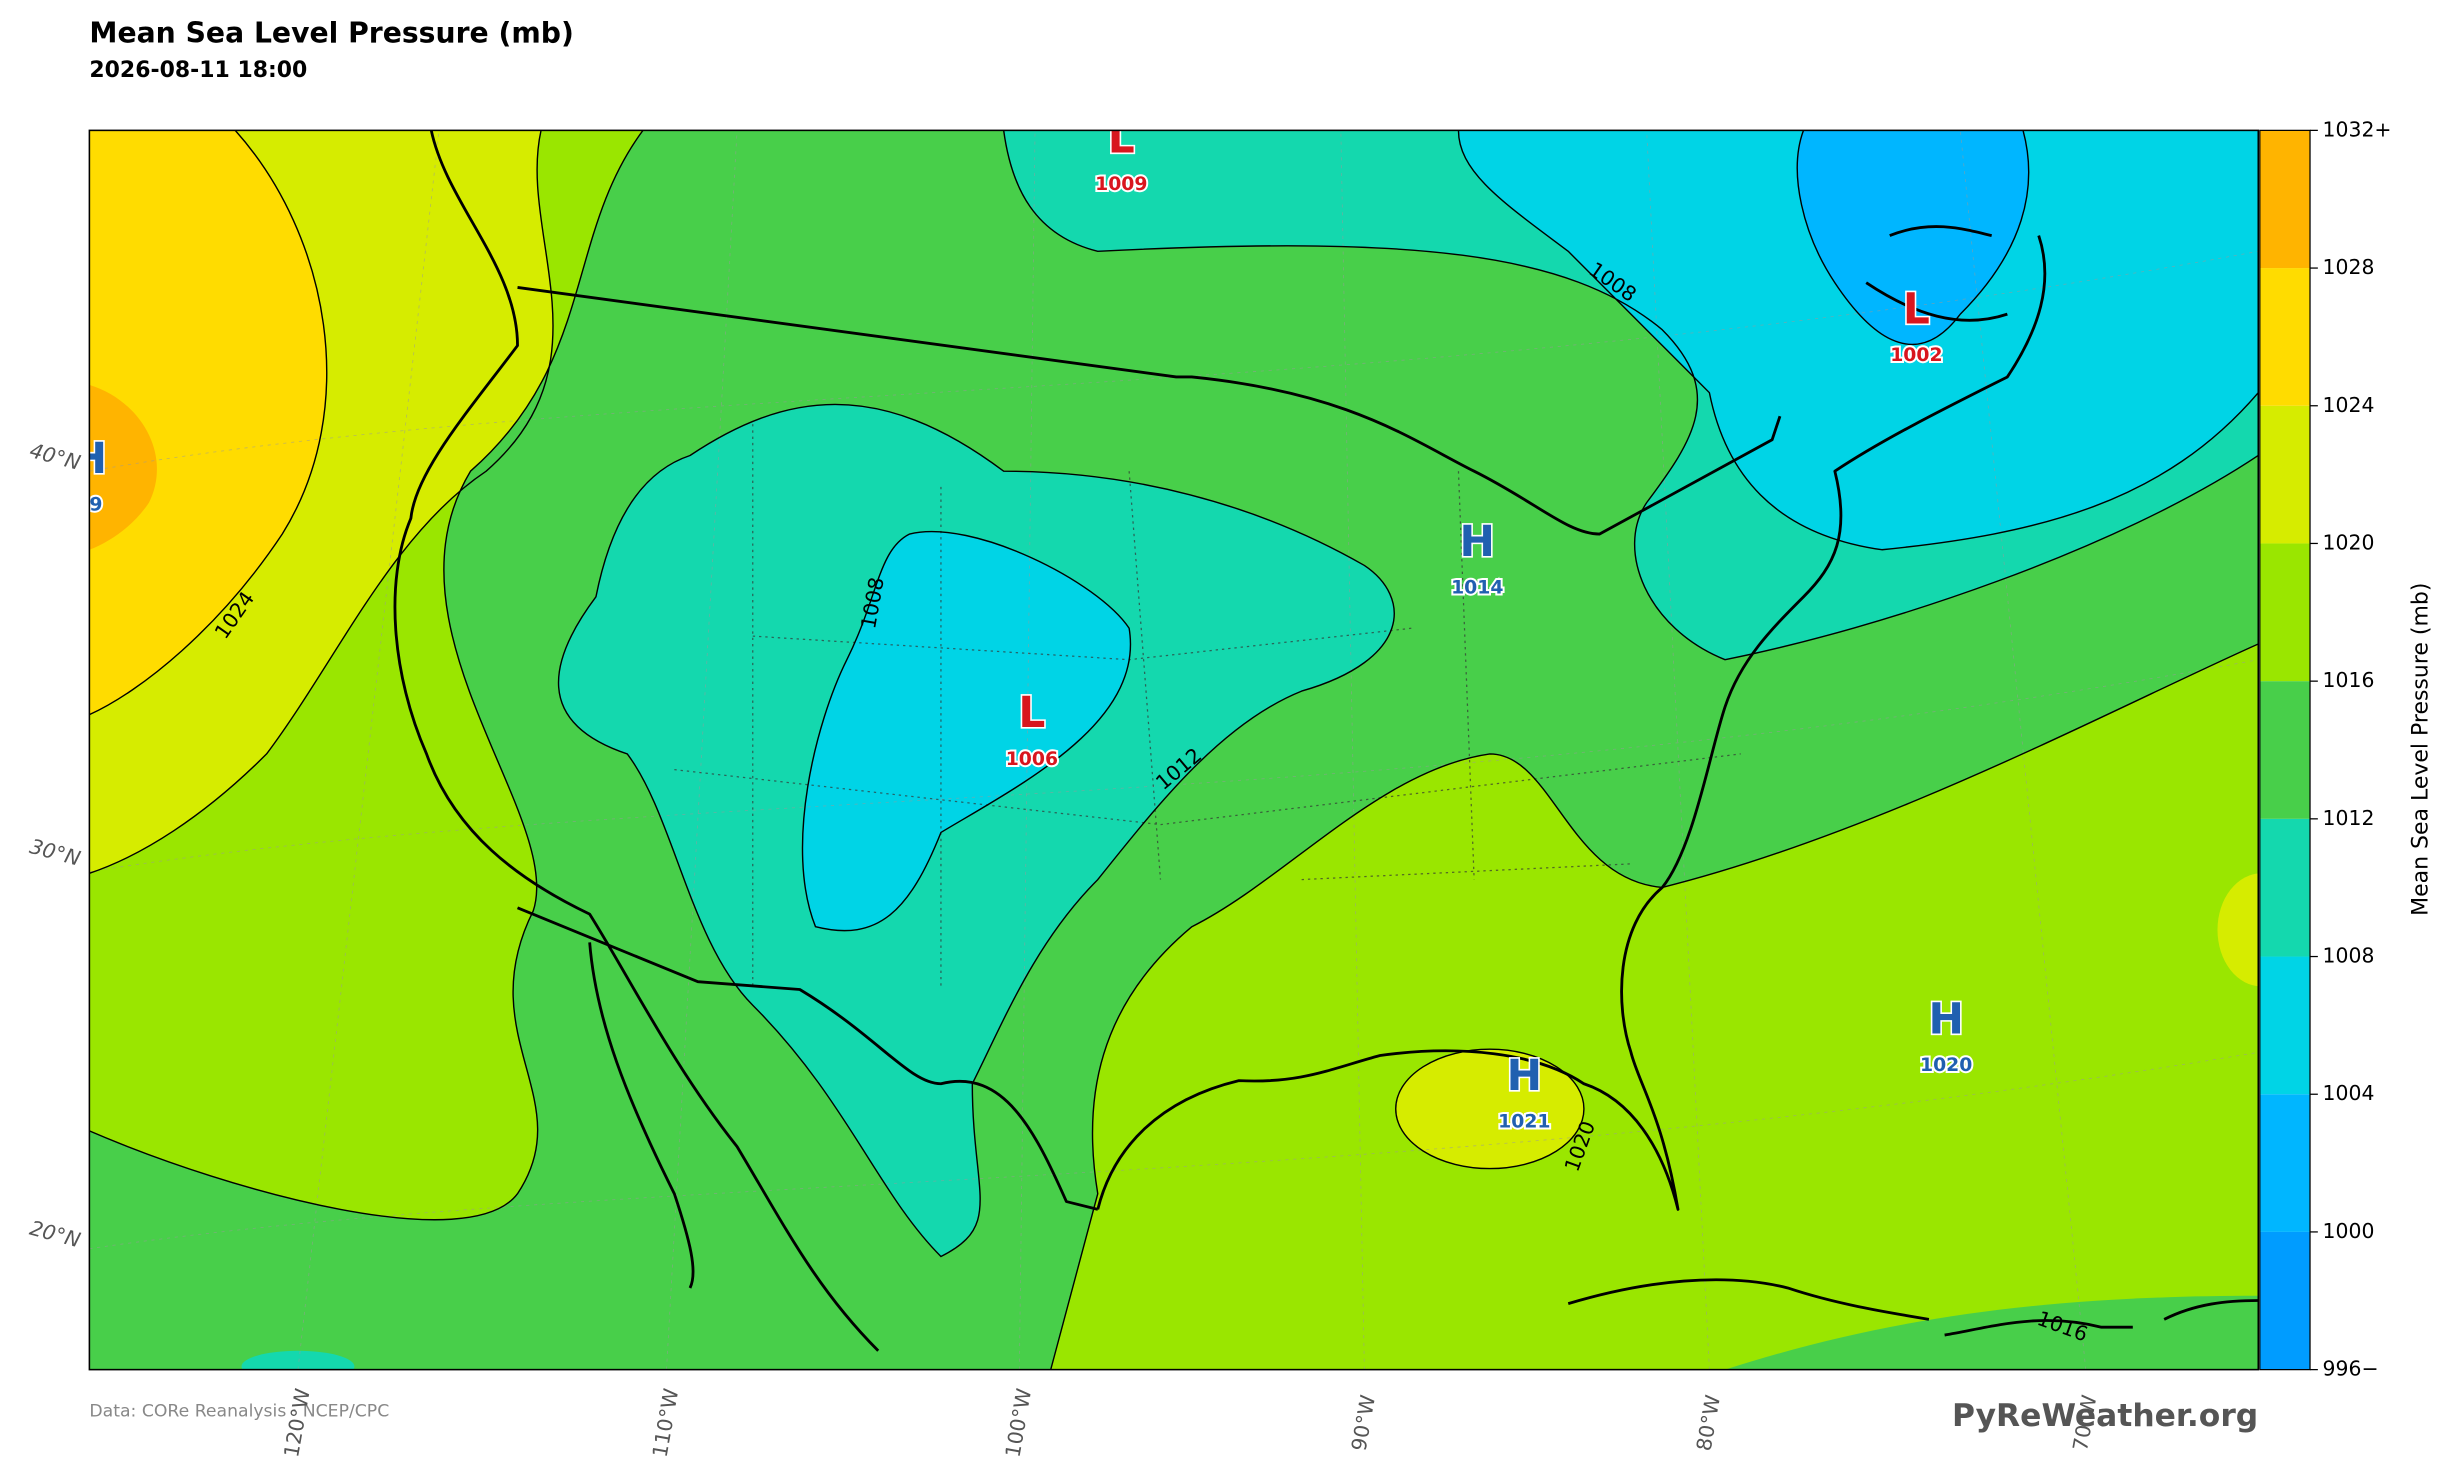 Image resolution: width=2459 pixels, height=1478 pixels. I want to click on colorbar-tick-label: 1032+, so click(2357, 129).